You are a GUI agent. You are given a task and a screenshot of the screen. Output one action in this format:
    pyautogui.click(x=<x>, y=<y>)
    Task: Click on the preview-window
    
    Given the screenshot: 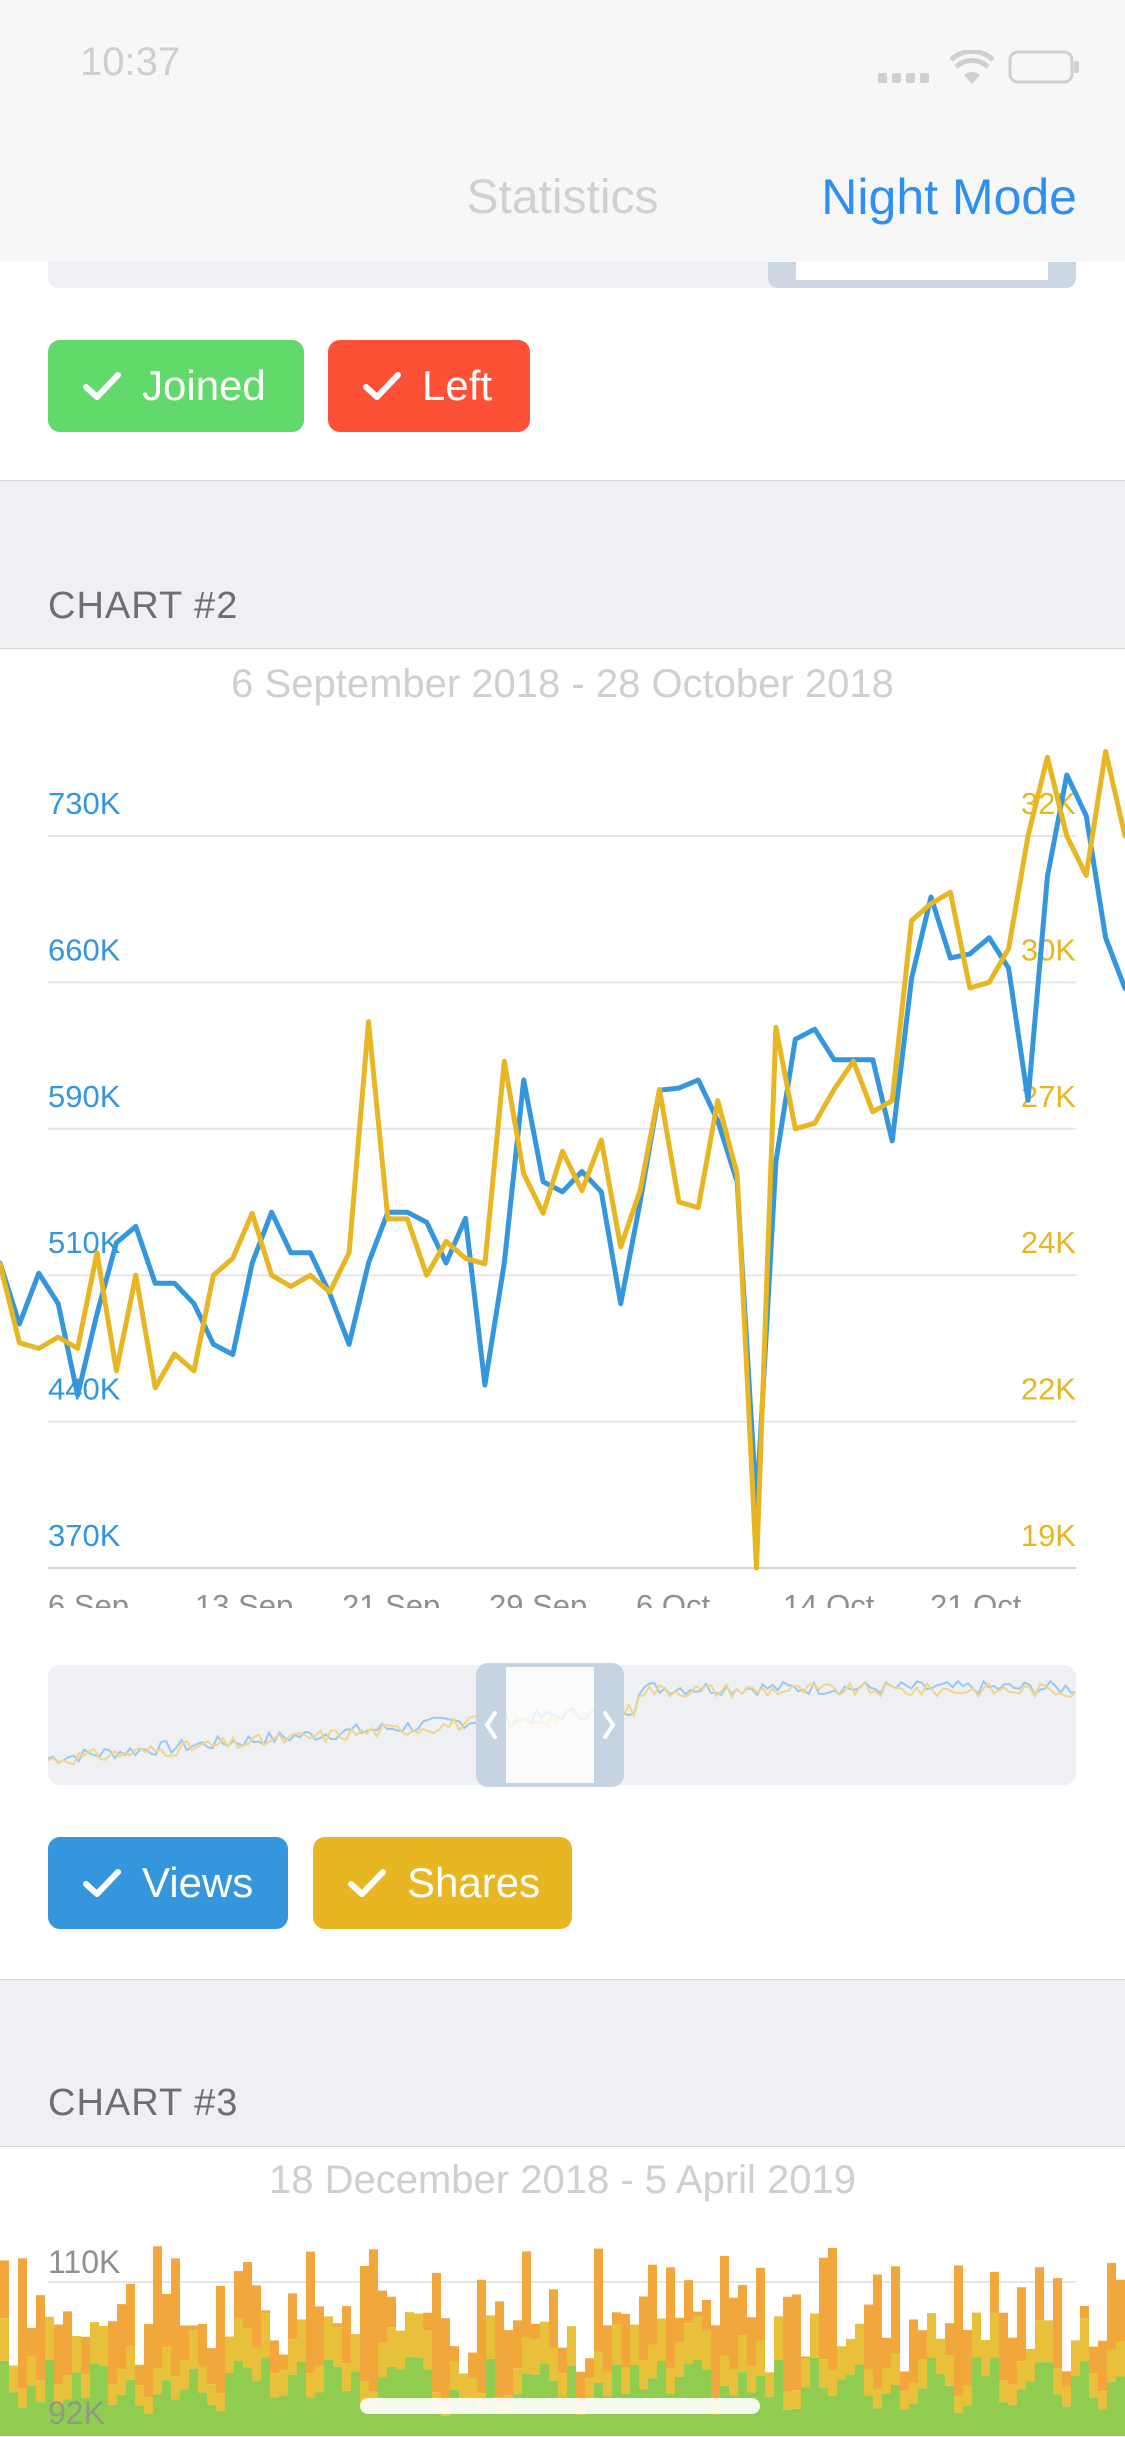 What is the action you would take?
    pyautogui.click(x=550, y=1725)
    